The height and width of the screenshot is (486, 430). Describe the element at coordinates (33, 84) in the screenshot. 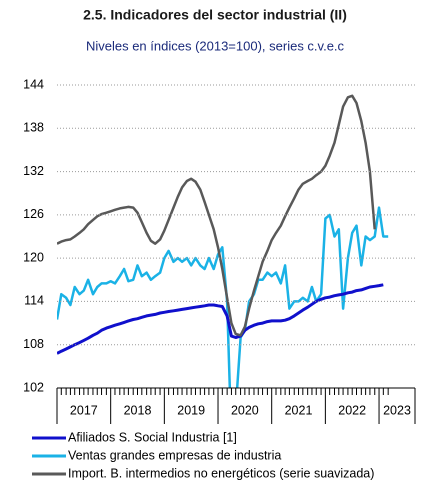

I see `y-tick-label: 144` at that location.